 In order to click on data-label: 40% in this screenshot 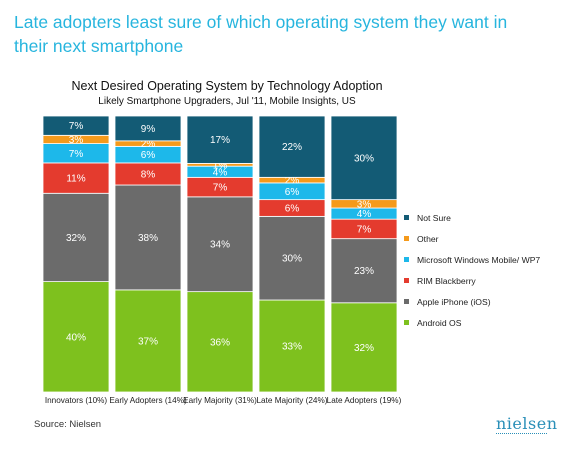, I will do `click(76, 337)`.